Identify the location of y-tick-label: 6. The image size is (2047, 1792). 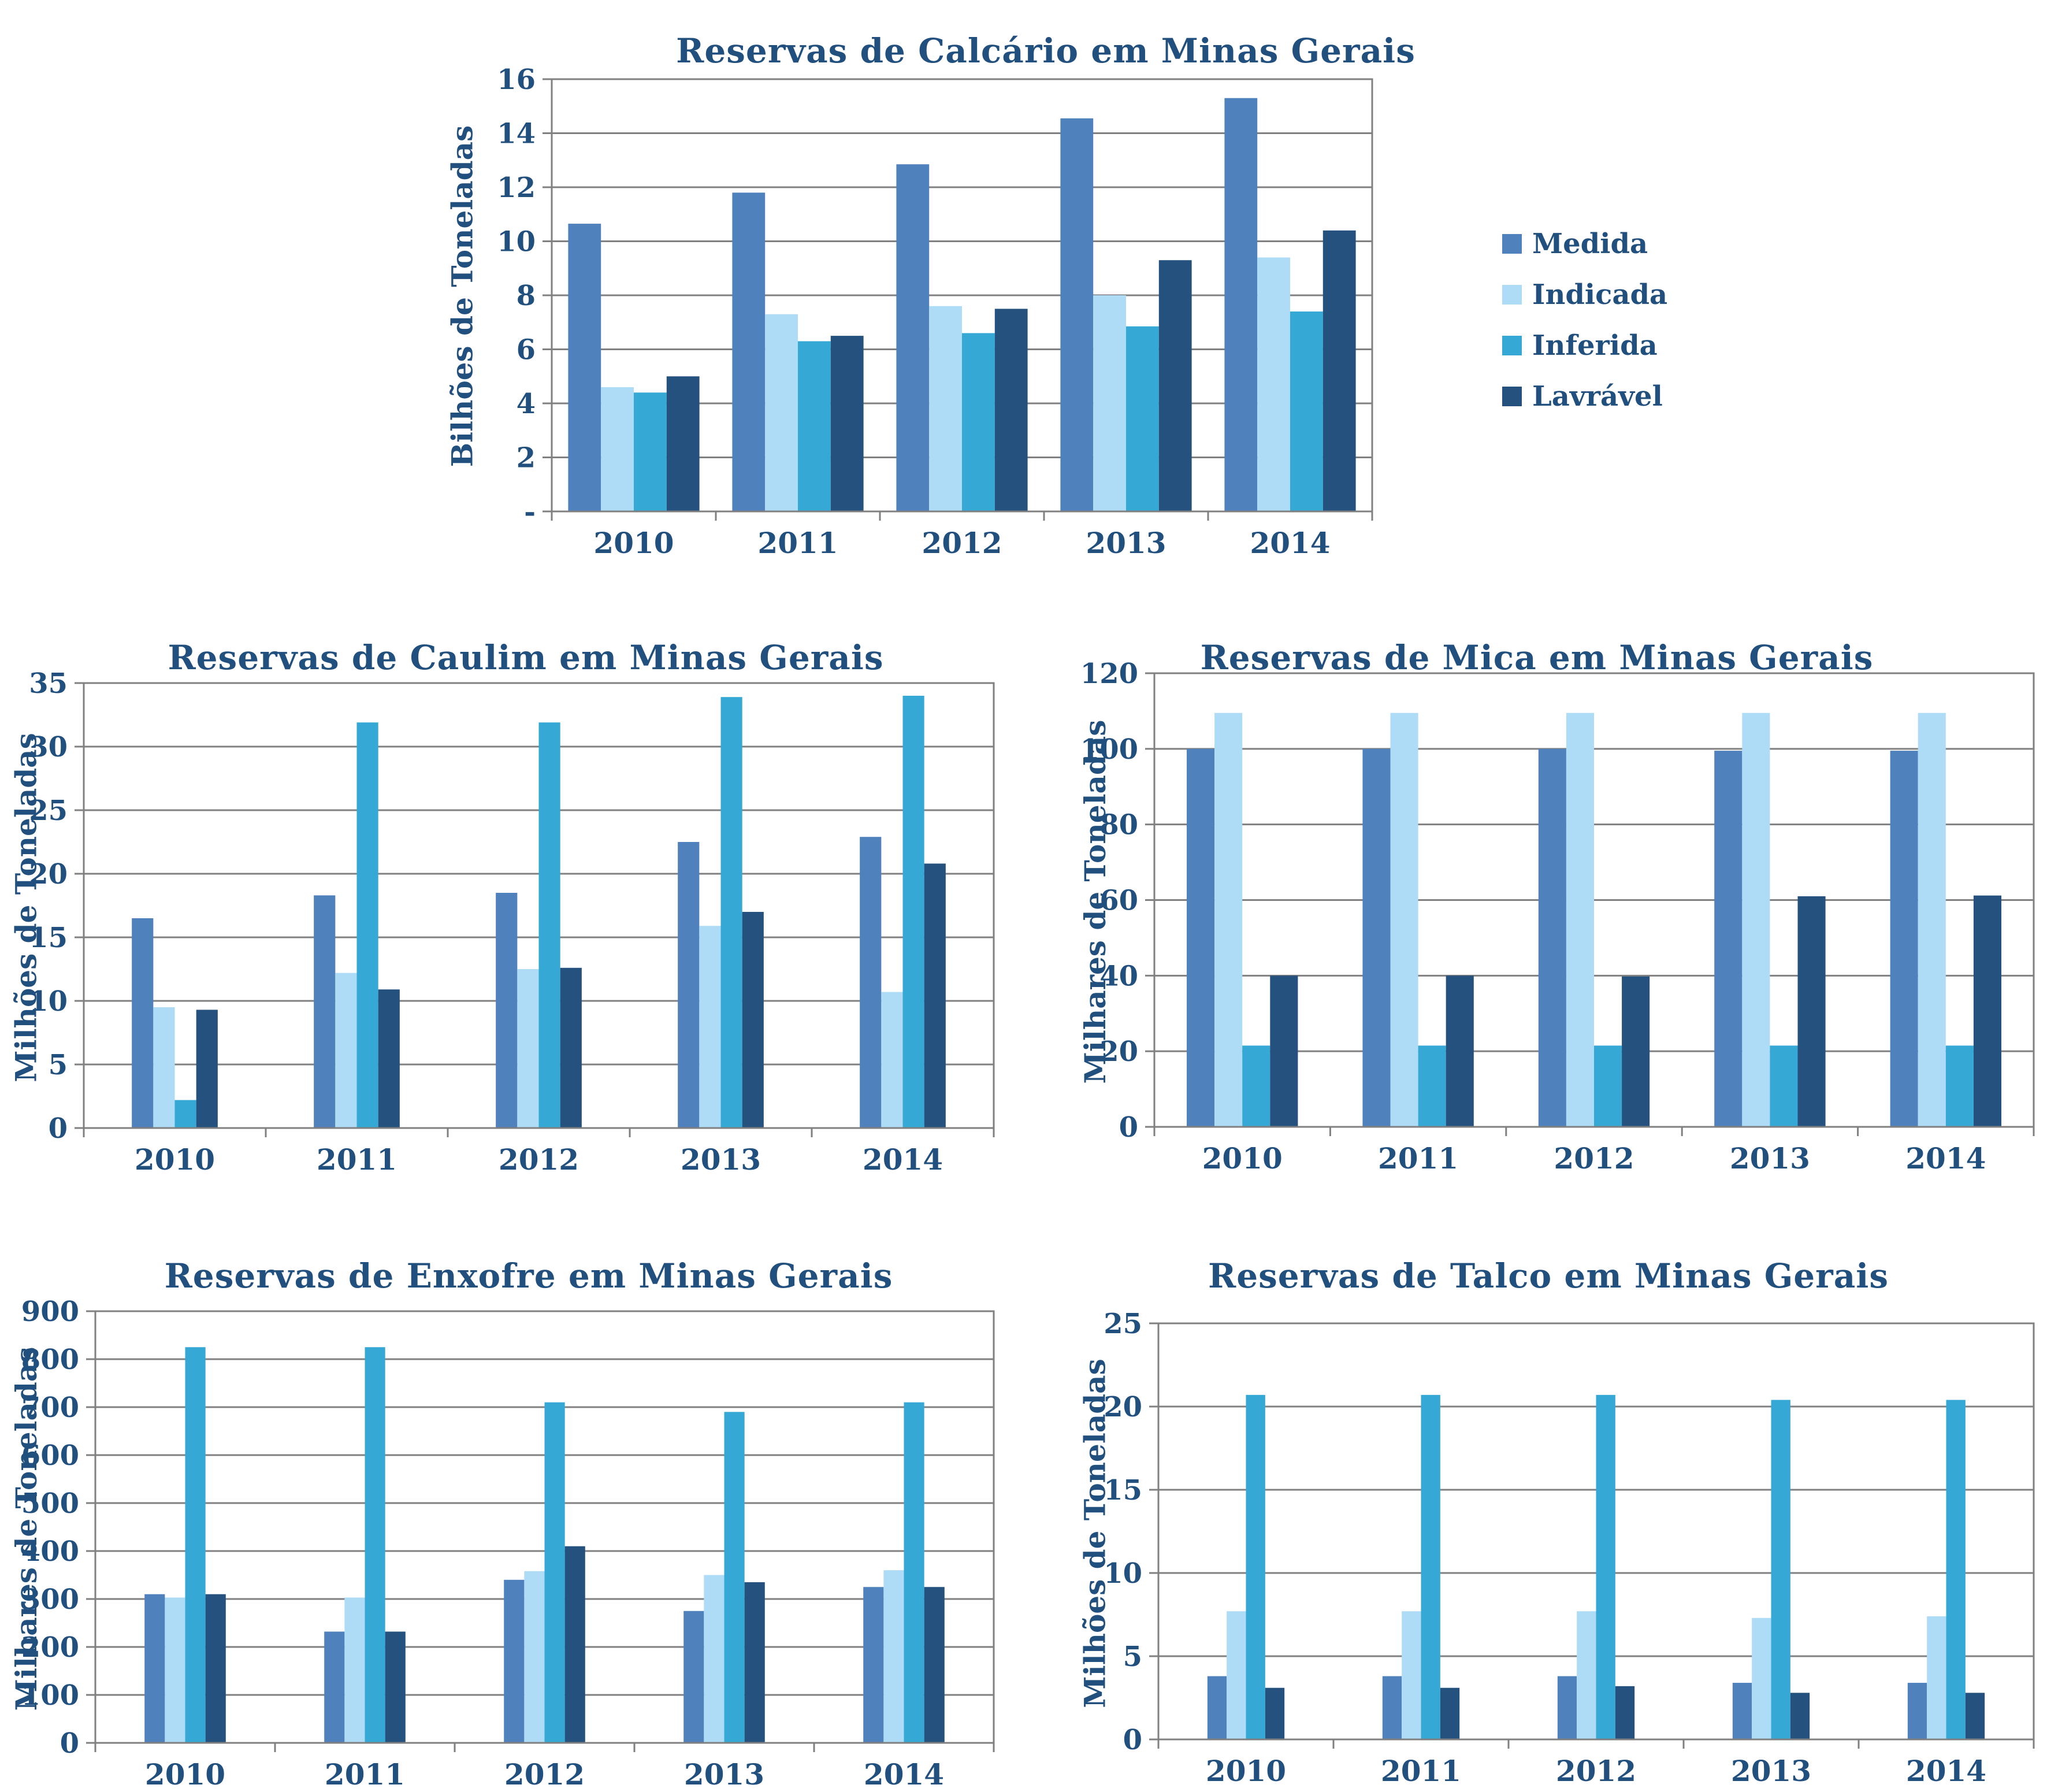
(526, 350).